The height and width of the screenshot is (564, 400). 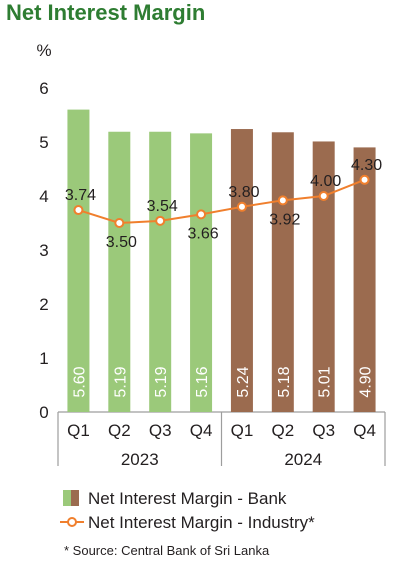 What do you see at coordinates (43, 358) in the screenshot?
I see `y-tick-label: 1` at bounding box center [43, 358].